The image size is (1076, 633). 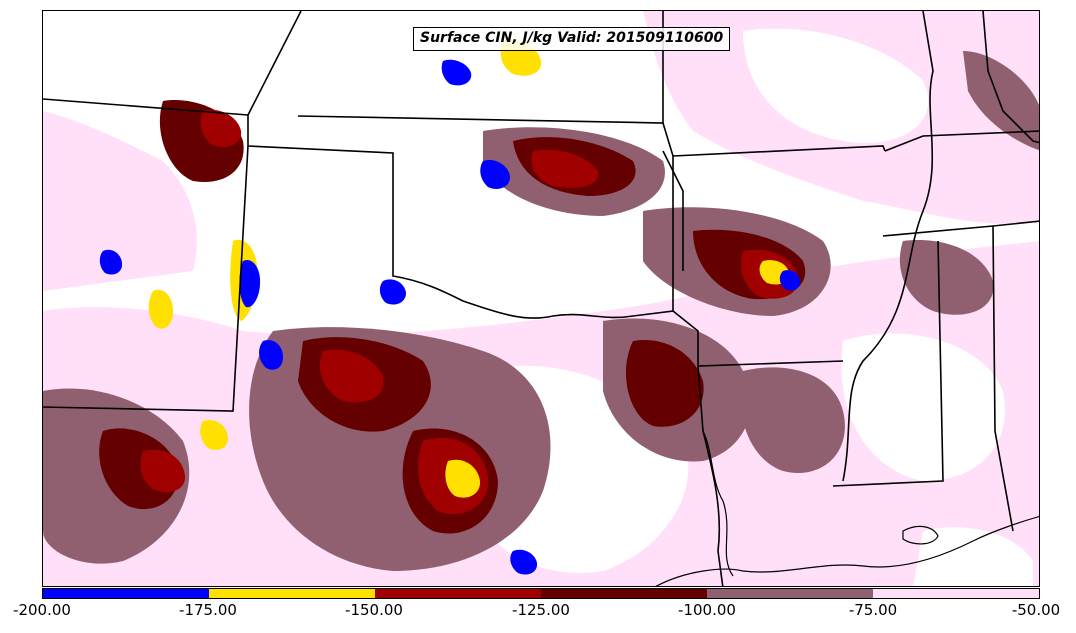 What do you see at coordinates (572, 39) in the screenshot?
I see `map-title: Surface CIN, J/kg Valid: 201509110600` at bounding box center [572, 39].